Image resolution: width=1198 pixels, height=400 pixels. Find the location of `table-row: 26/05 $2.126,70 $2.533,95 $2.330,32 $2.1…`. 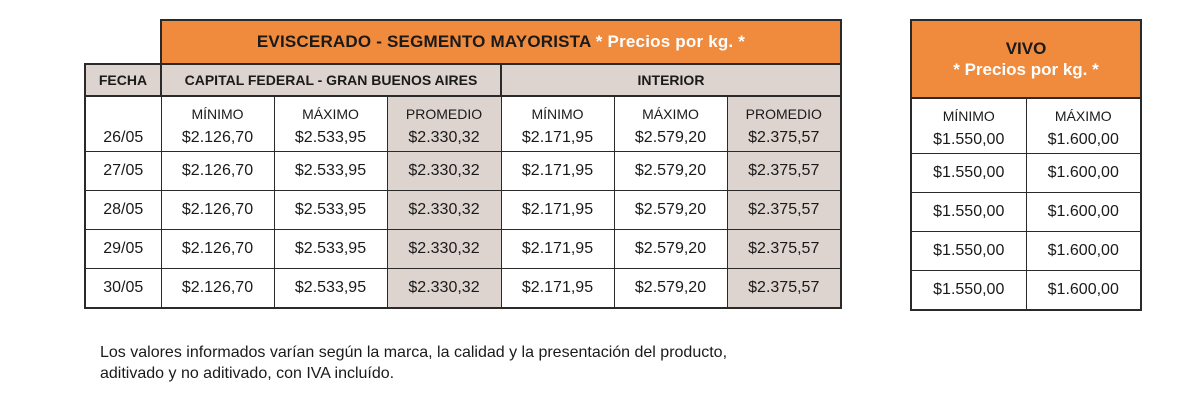

table-row: 26/05 $2.126,70 $2.533,95 $2.330,32 $2.1… is located at coordinates (463, 138).